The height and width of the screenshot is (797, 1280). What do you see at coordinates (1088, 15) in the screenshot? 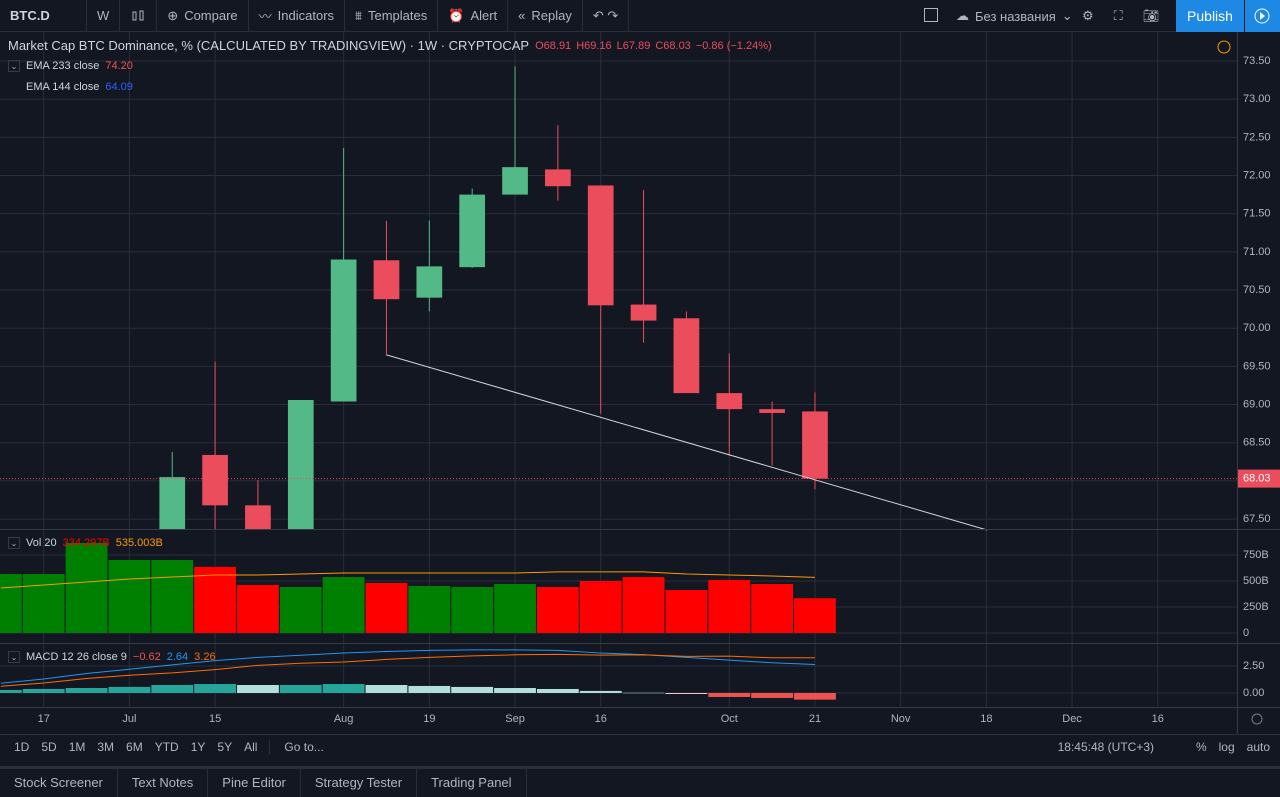
I see `settings: ⚙` at bounding box center [1088, 15].